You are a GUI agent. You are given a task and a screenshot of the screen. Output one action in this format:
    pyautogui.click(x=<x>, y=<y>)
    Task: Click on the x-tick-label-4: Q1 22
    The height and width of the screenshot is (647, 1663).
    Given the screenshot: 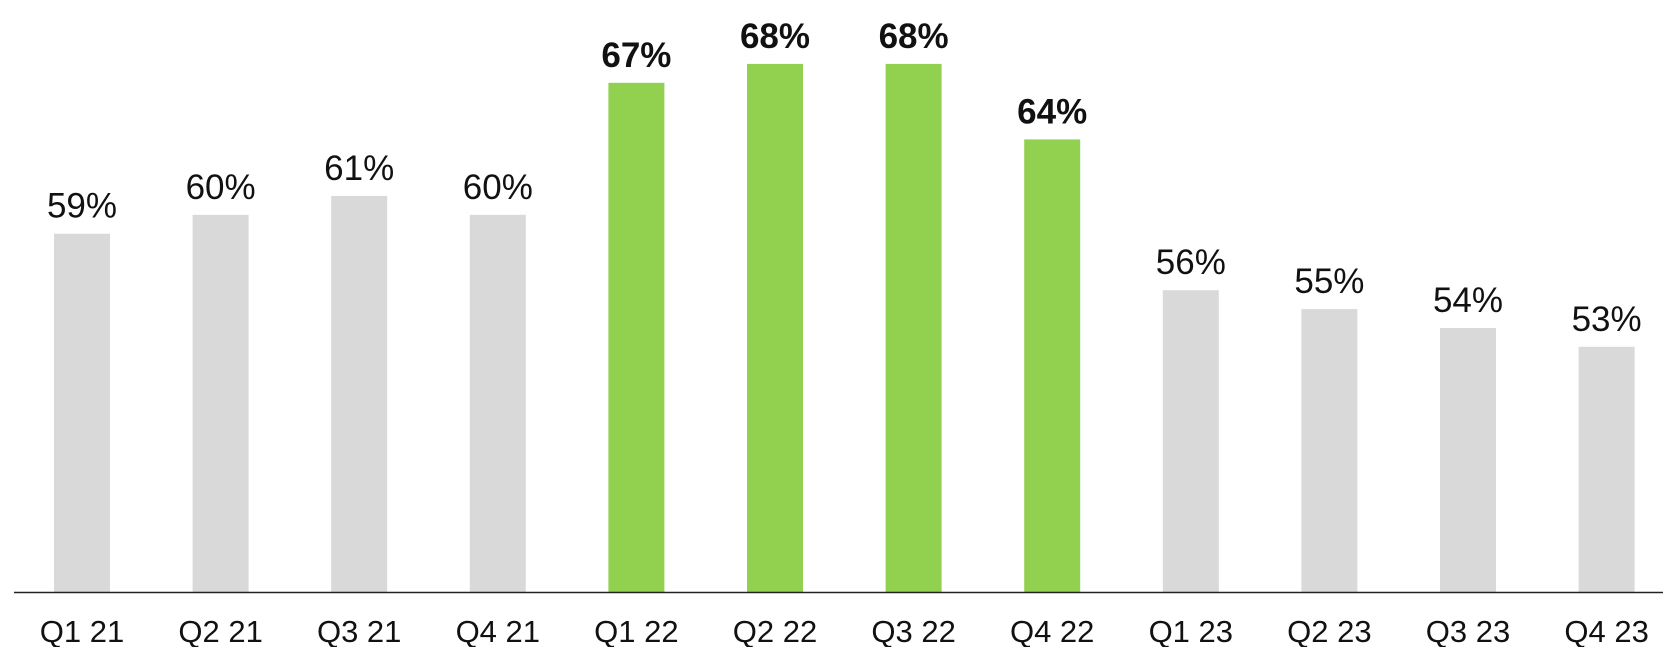 What is the action you would take?
    pyautogui.click(x=636, y=630)
    